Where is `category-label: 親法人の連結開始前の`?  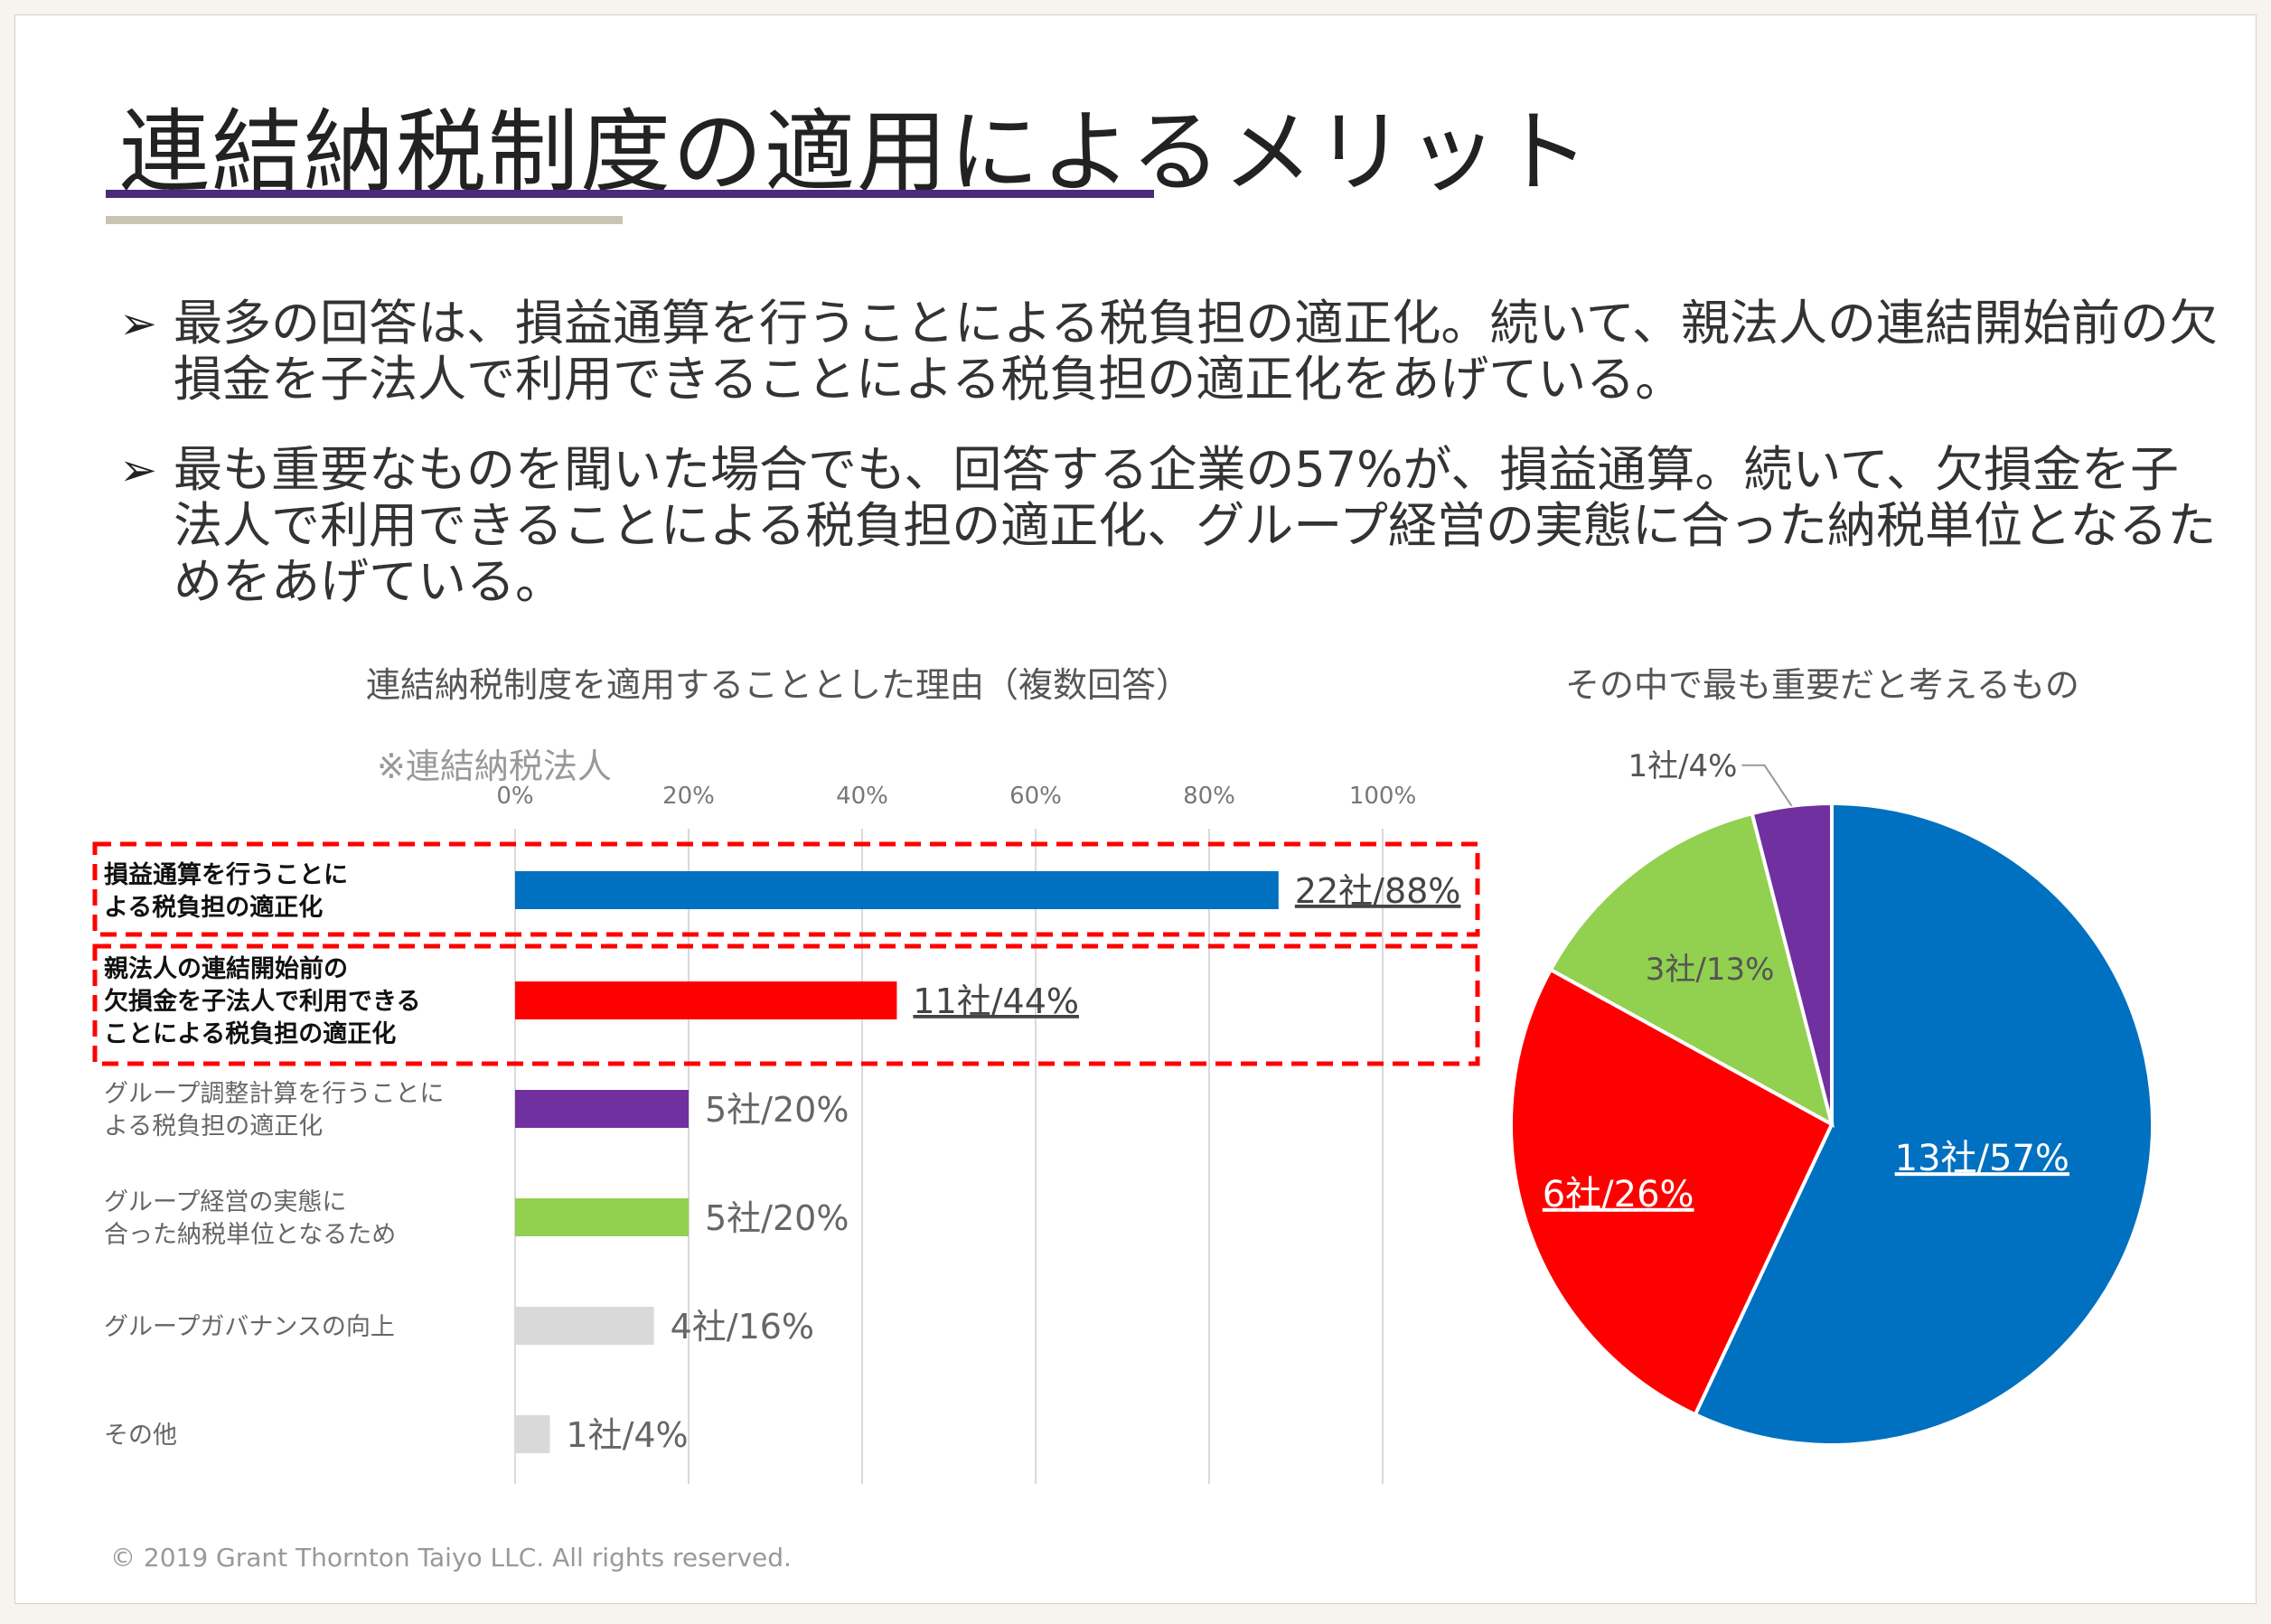
category-label: 親法人の連結開始前の is located at coordinates (226, 968).